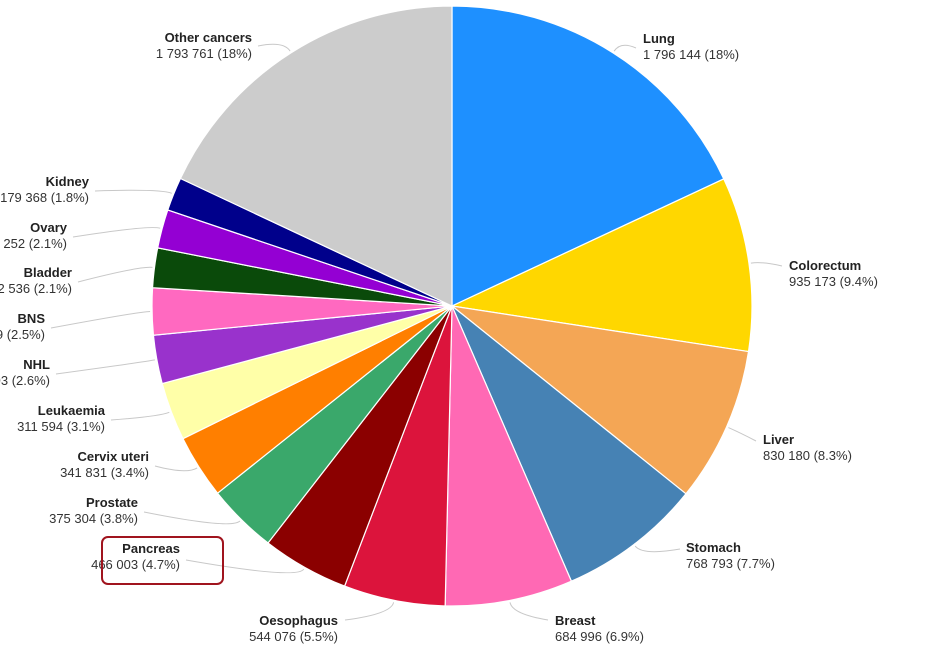 The height and width of the screenshot is (655, 928). I want to click on slice-label-value: 212 536 (2.1%), so click(36, 288).